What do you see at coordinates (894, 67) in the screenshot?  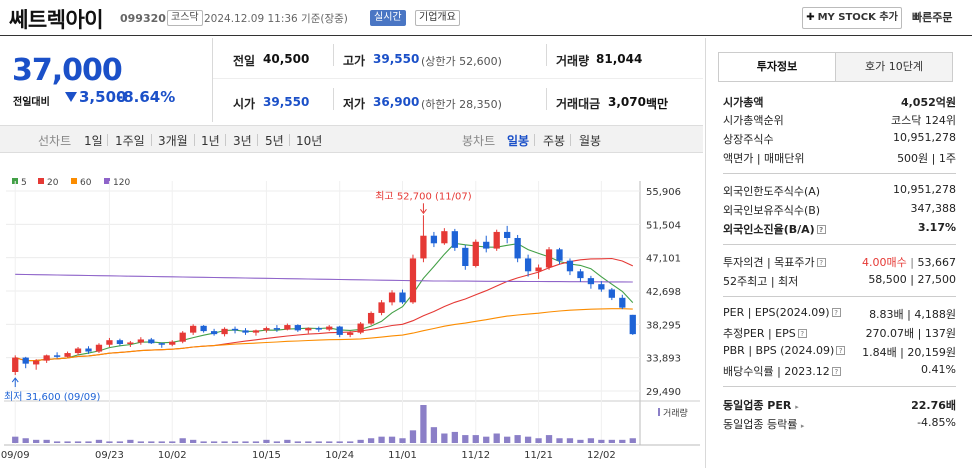 I see `tab-orderbook-10: 호가 10단계` at bounding box center [894, 67].